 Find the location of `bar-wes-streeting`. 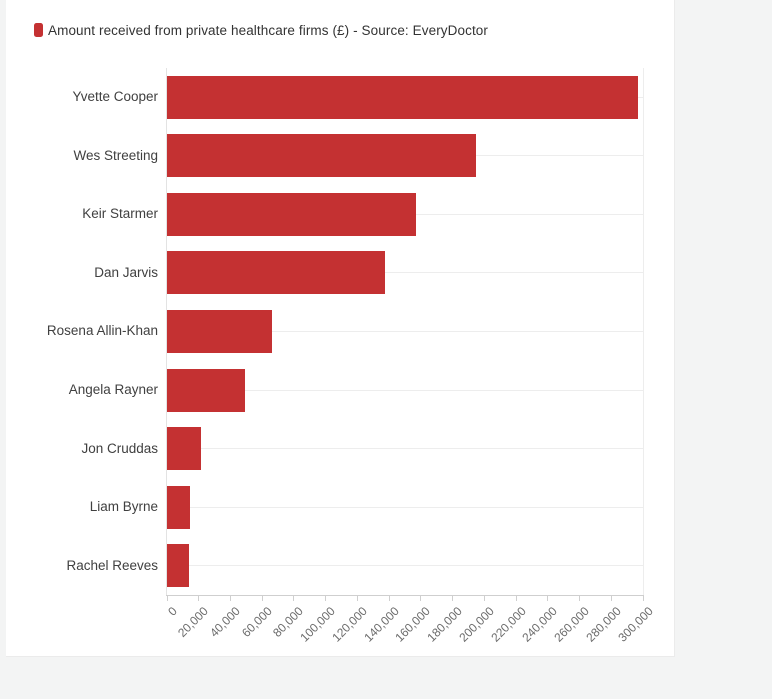

bar-wes-streeting is located at coordinates (321, 156).